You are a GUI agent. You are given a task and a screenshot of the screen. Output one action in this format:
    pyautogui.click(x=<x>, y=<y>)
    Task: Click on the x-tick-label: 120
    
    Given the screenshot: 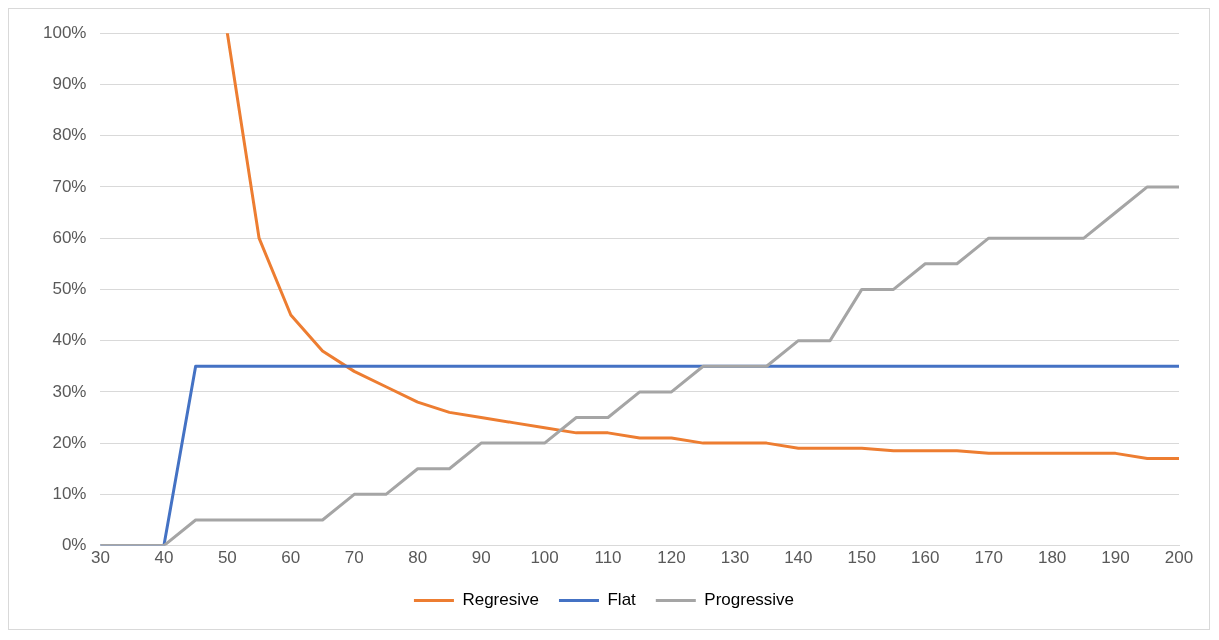 What is the action you would take?
    pyautogui.click(x=671, y=558)
    